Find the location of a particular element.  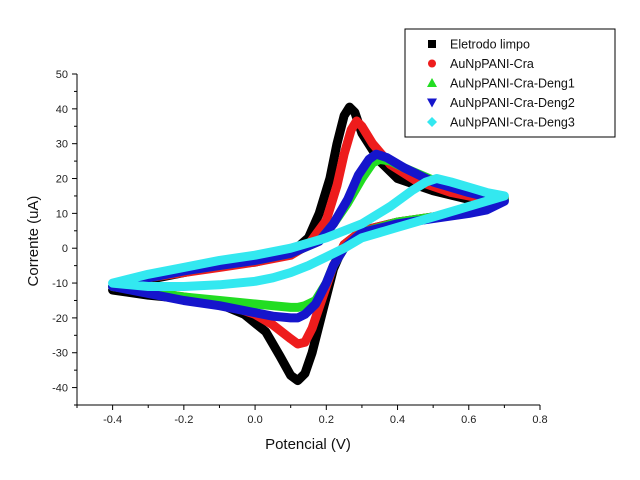

y-tick-label: 0 is located at coordinates (65, 249).